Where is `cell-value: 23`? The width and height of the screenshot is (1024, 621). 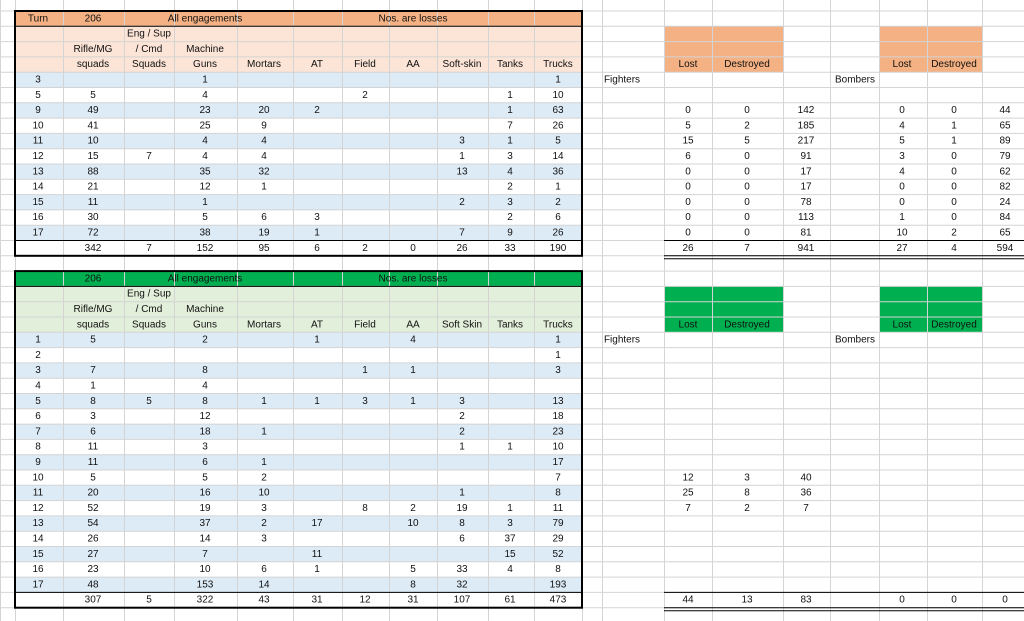 cell-value: 23 is located at coordinates (558, 431).